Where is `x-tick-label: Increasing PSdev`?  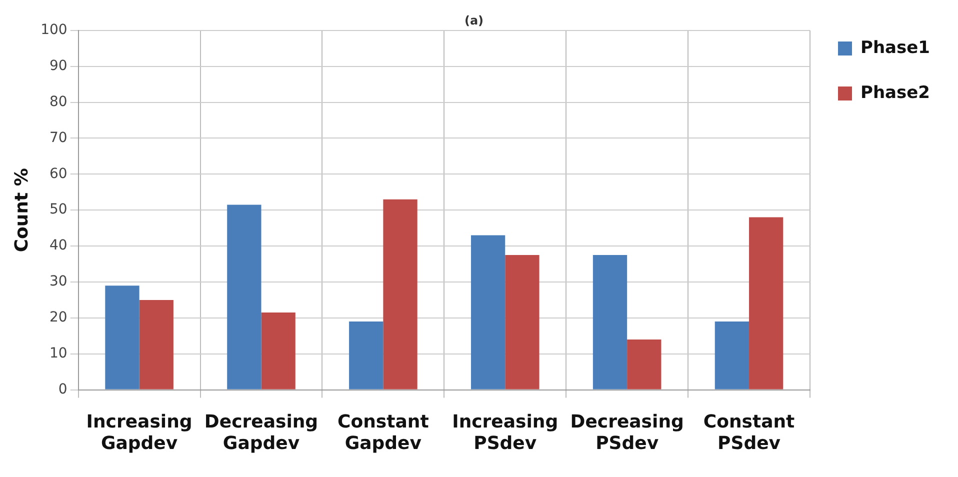 x-tick-label: Increasing PSdev is located at coordinates (505, 432).